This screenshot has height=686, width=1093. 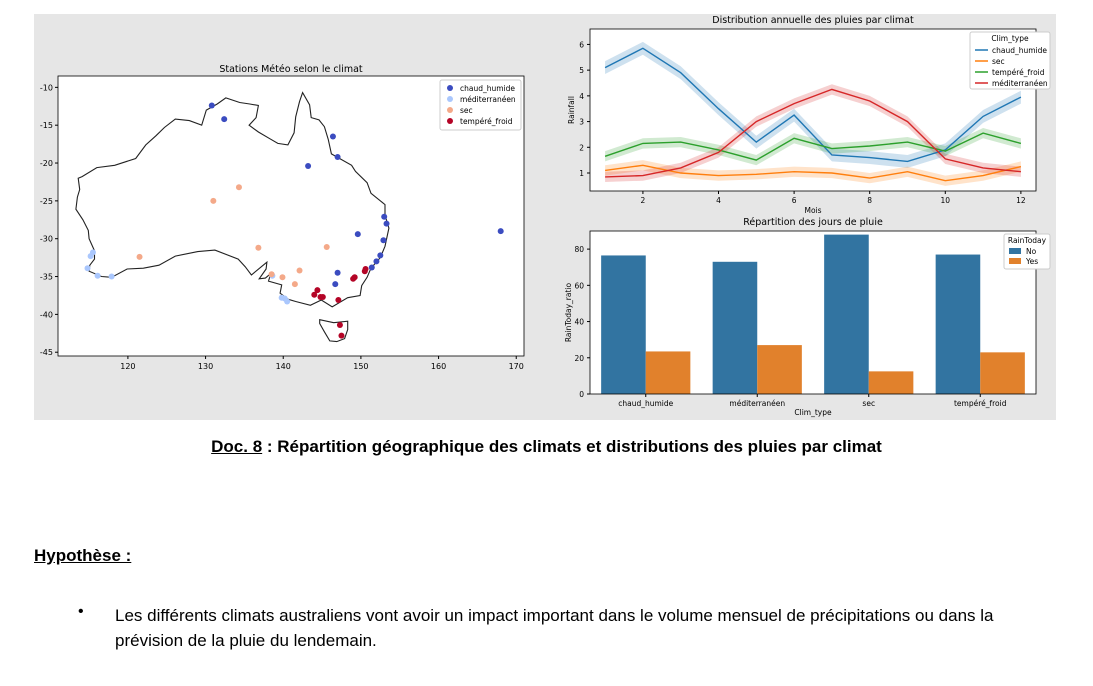 What do you see at coordinates (46, 314) in the screenshot?
I see `y-tick-label: -40` at bounding box center [46, 314].